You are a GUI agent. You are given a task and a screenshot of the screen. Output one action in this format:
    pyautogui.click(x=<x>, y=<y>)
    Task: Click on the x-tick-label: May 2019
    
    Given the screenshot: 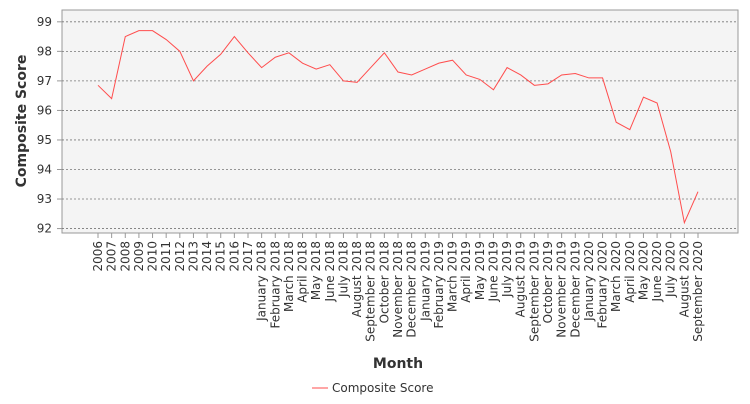 What is the action you would take?
    pyautogui.click(x=480, y=270)
    